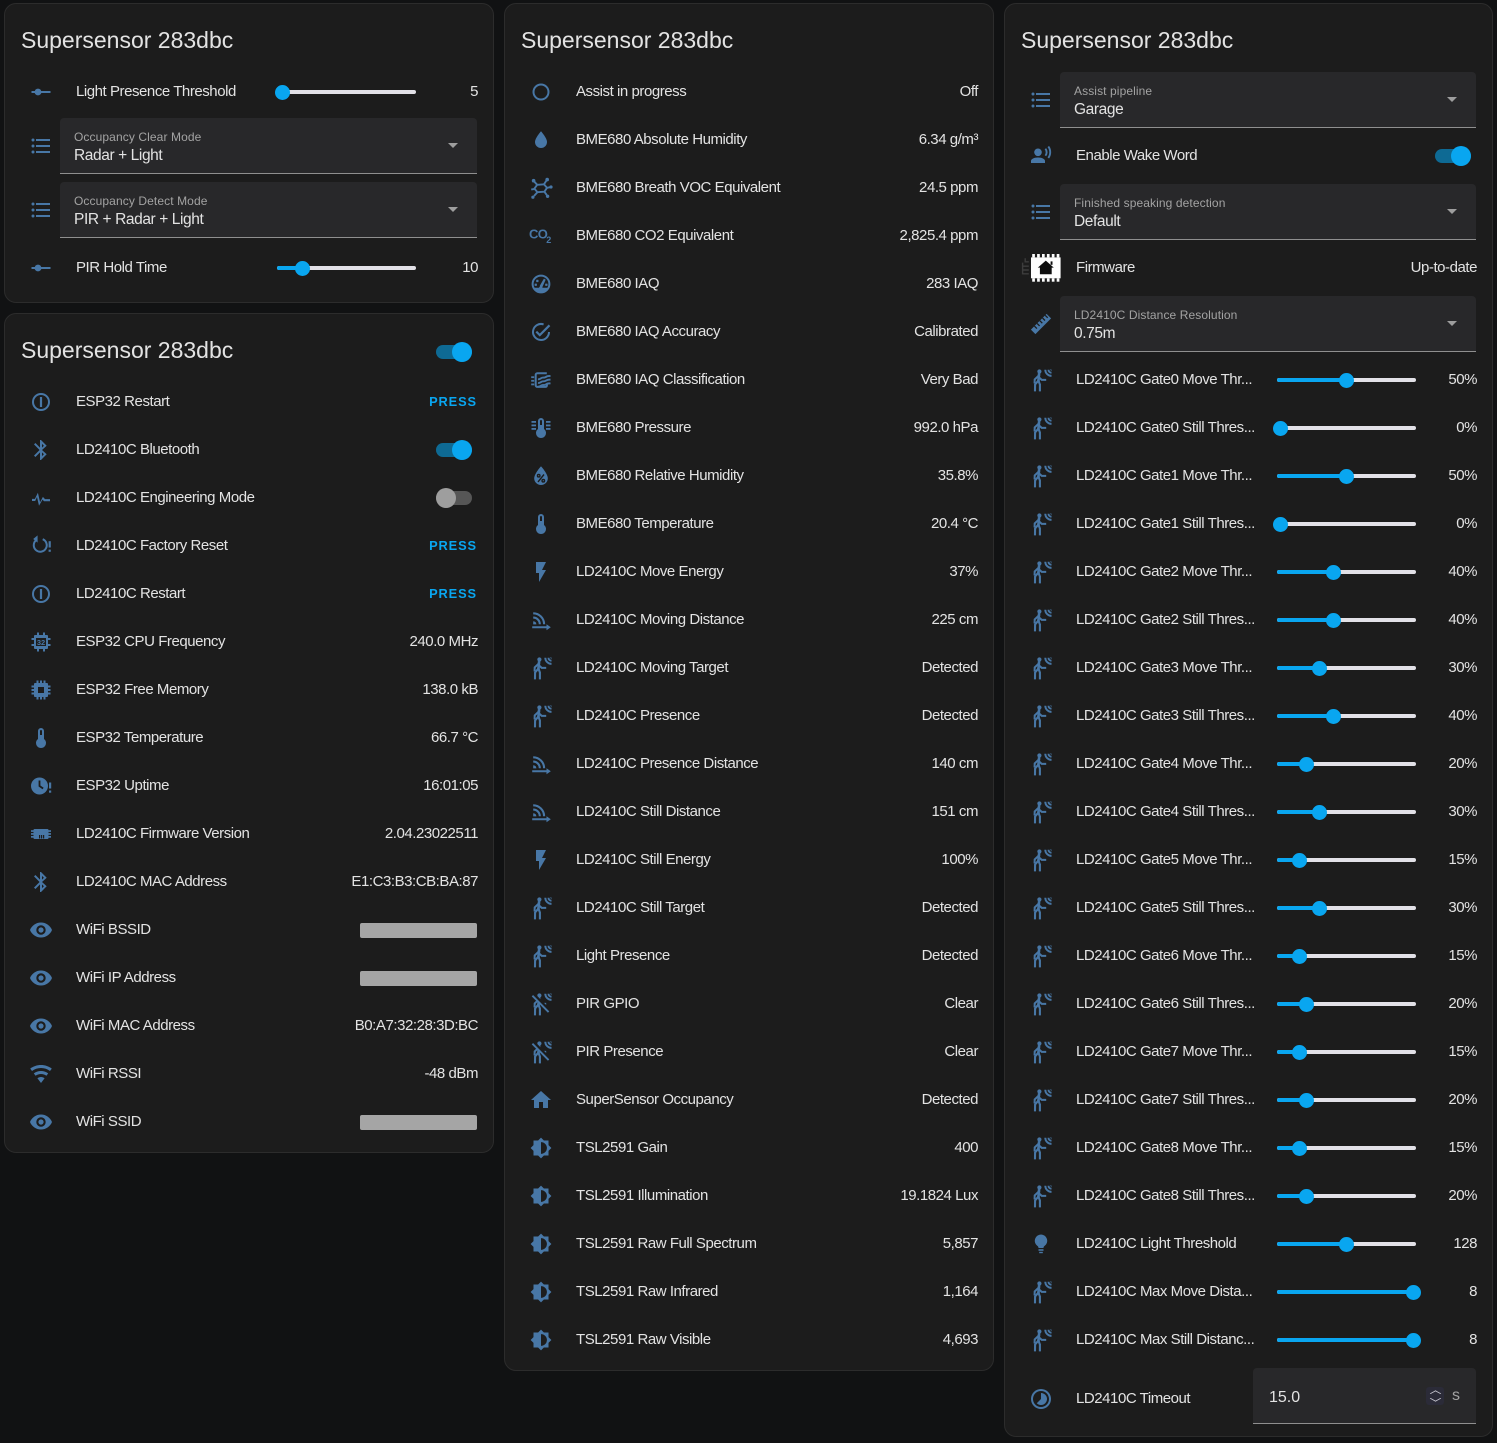  I want to click on svg-text: 2, so click(548, 240).